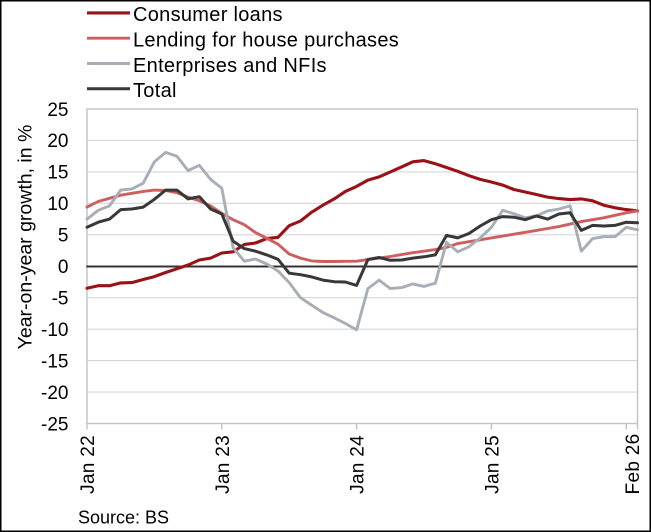 The width and height of the screenshot is (651, 532). What do you see at coordinates (54, 330) in the screenshot?
I see `svg-text: -10` at bounding box center [54, 330].